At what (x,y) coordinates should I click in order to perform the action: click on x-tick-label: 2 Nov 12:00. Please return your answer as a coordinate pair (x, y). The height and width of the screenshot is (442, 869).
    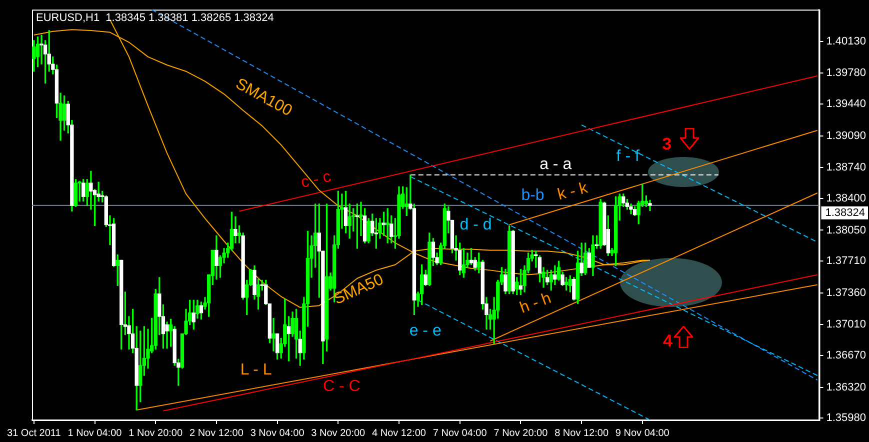
    Looking at the image, I should click on (216, 433).